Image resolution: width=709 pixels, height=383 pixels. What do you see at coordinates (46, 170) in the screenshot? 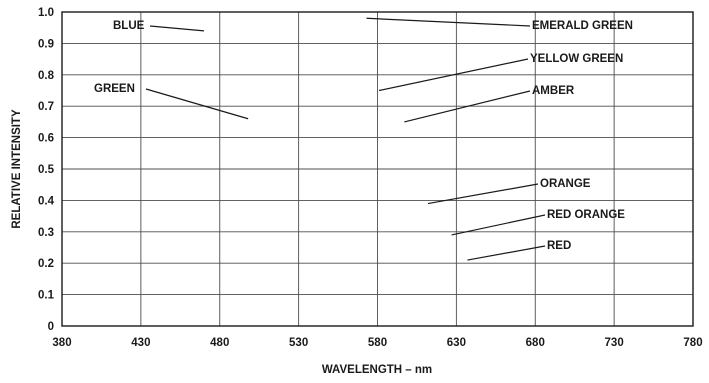
I see `y-tick-label: 0.5` at bounding box center [46, 170].